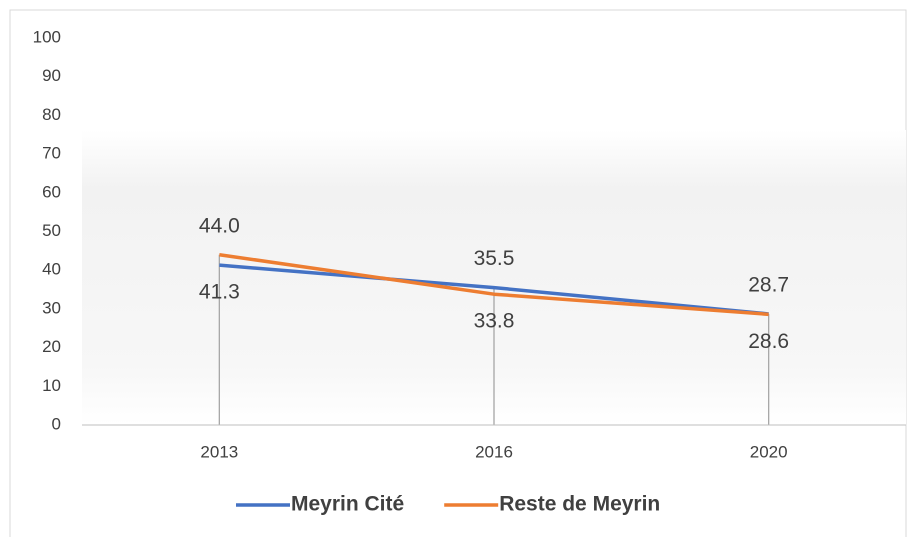  I want to click on y-tick-label: 0, so click(56, 423).